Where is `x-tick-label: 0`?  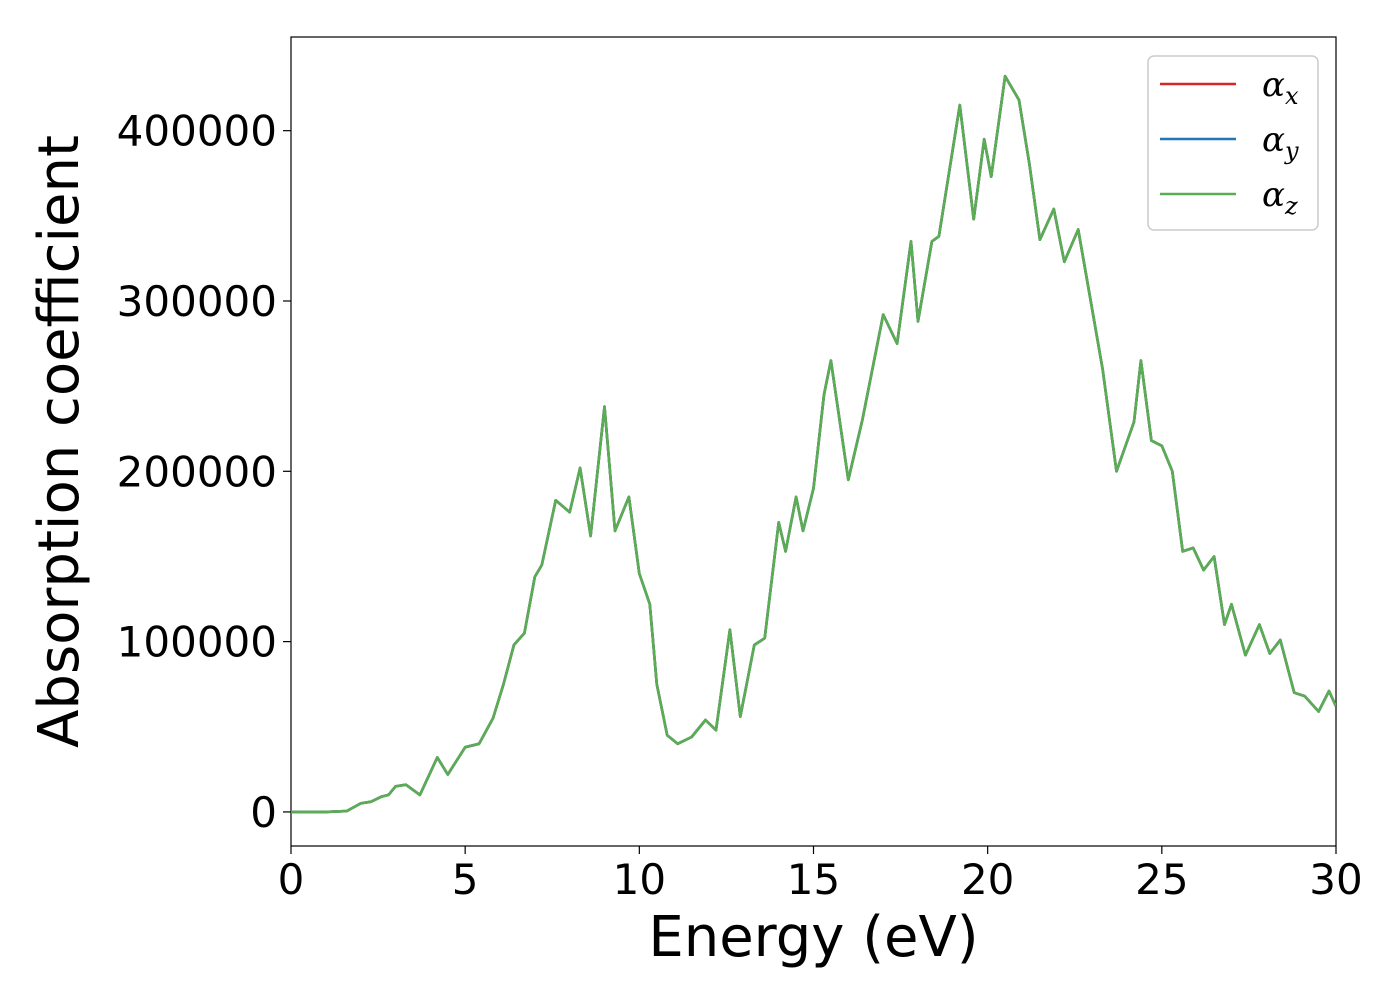 x-tick-label: 0 is located at coordinates (291, 879).